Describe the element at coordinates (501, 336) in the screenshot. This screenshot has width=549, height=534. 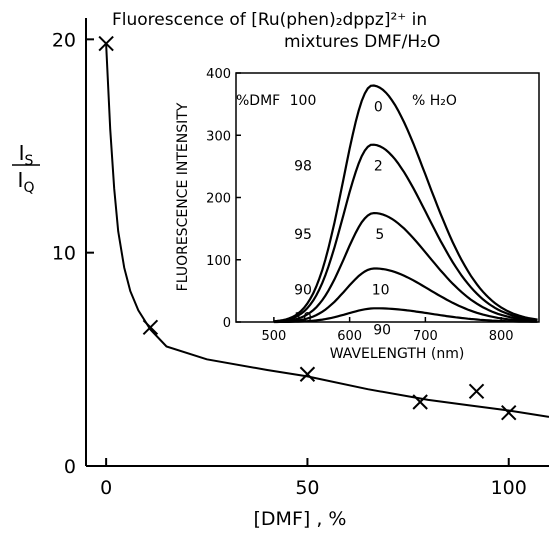
I see `inset-x-tick-label: 800` at that location.